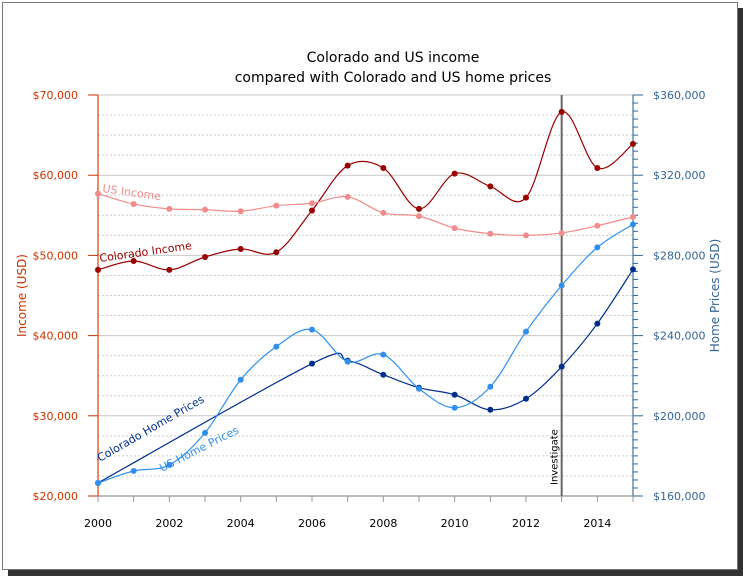 Image resolution: width=743 pixels, height=578 pixels. I want to click on x-tick-label: 2002, so click(169, 523).